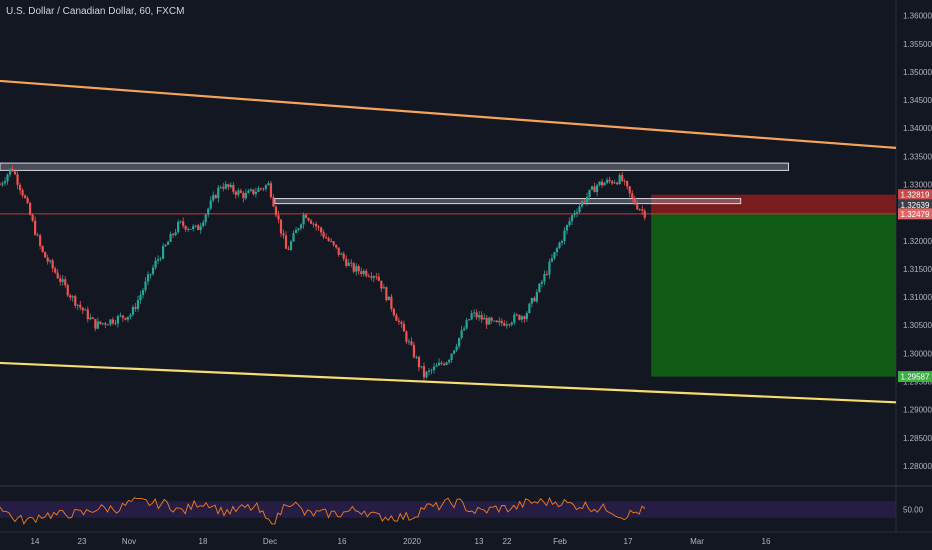 The width and height of the screenshot is (932, 550). I want to click on x-tick-label: 2020, so click(412, 541).